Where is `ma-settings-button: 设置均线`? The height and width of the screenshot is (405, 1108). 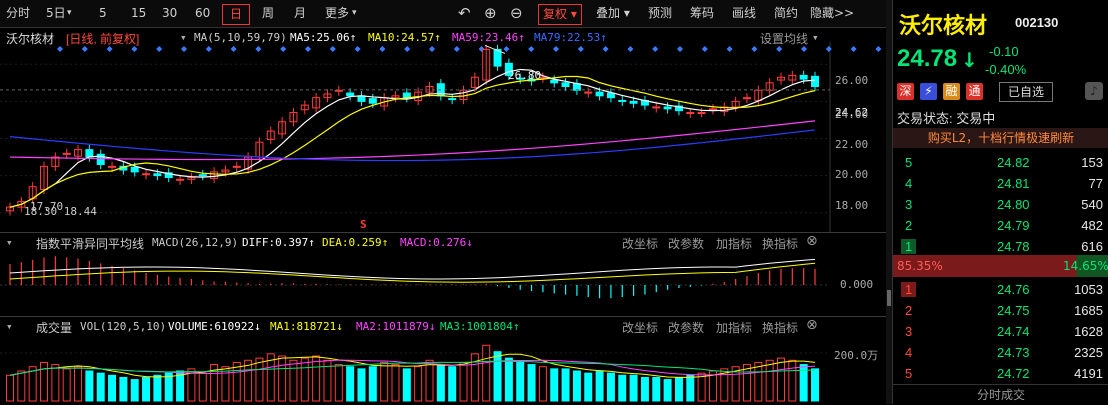 ma-settings-button: 设置均线 is located at coordinates (784, 39).